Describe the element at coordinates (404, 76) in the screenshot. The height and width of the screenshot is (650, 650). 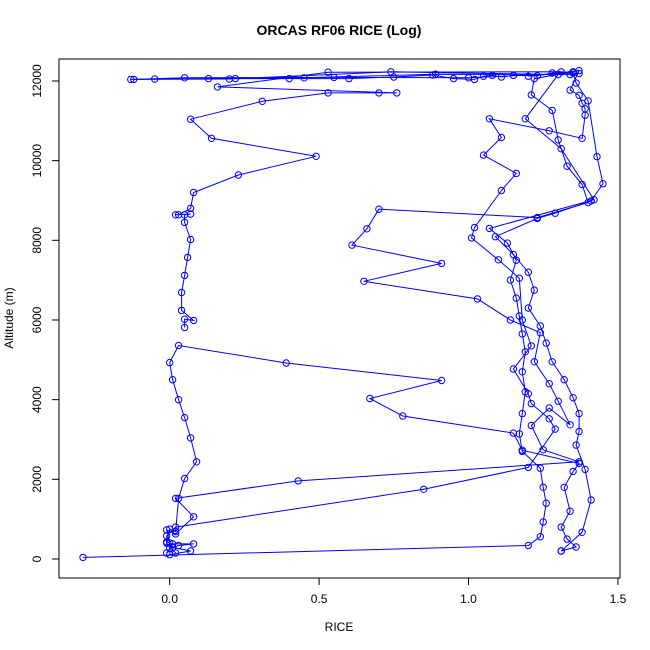
I see `series-trace` at that location.